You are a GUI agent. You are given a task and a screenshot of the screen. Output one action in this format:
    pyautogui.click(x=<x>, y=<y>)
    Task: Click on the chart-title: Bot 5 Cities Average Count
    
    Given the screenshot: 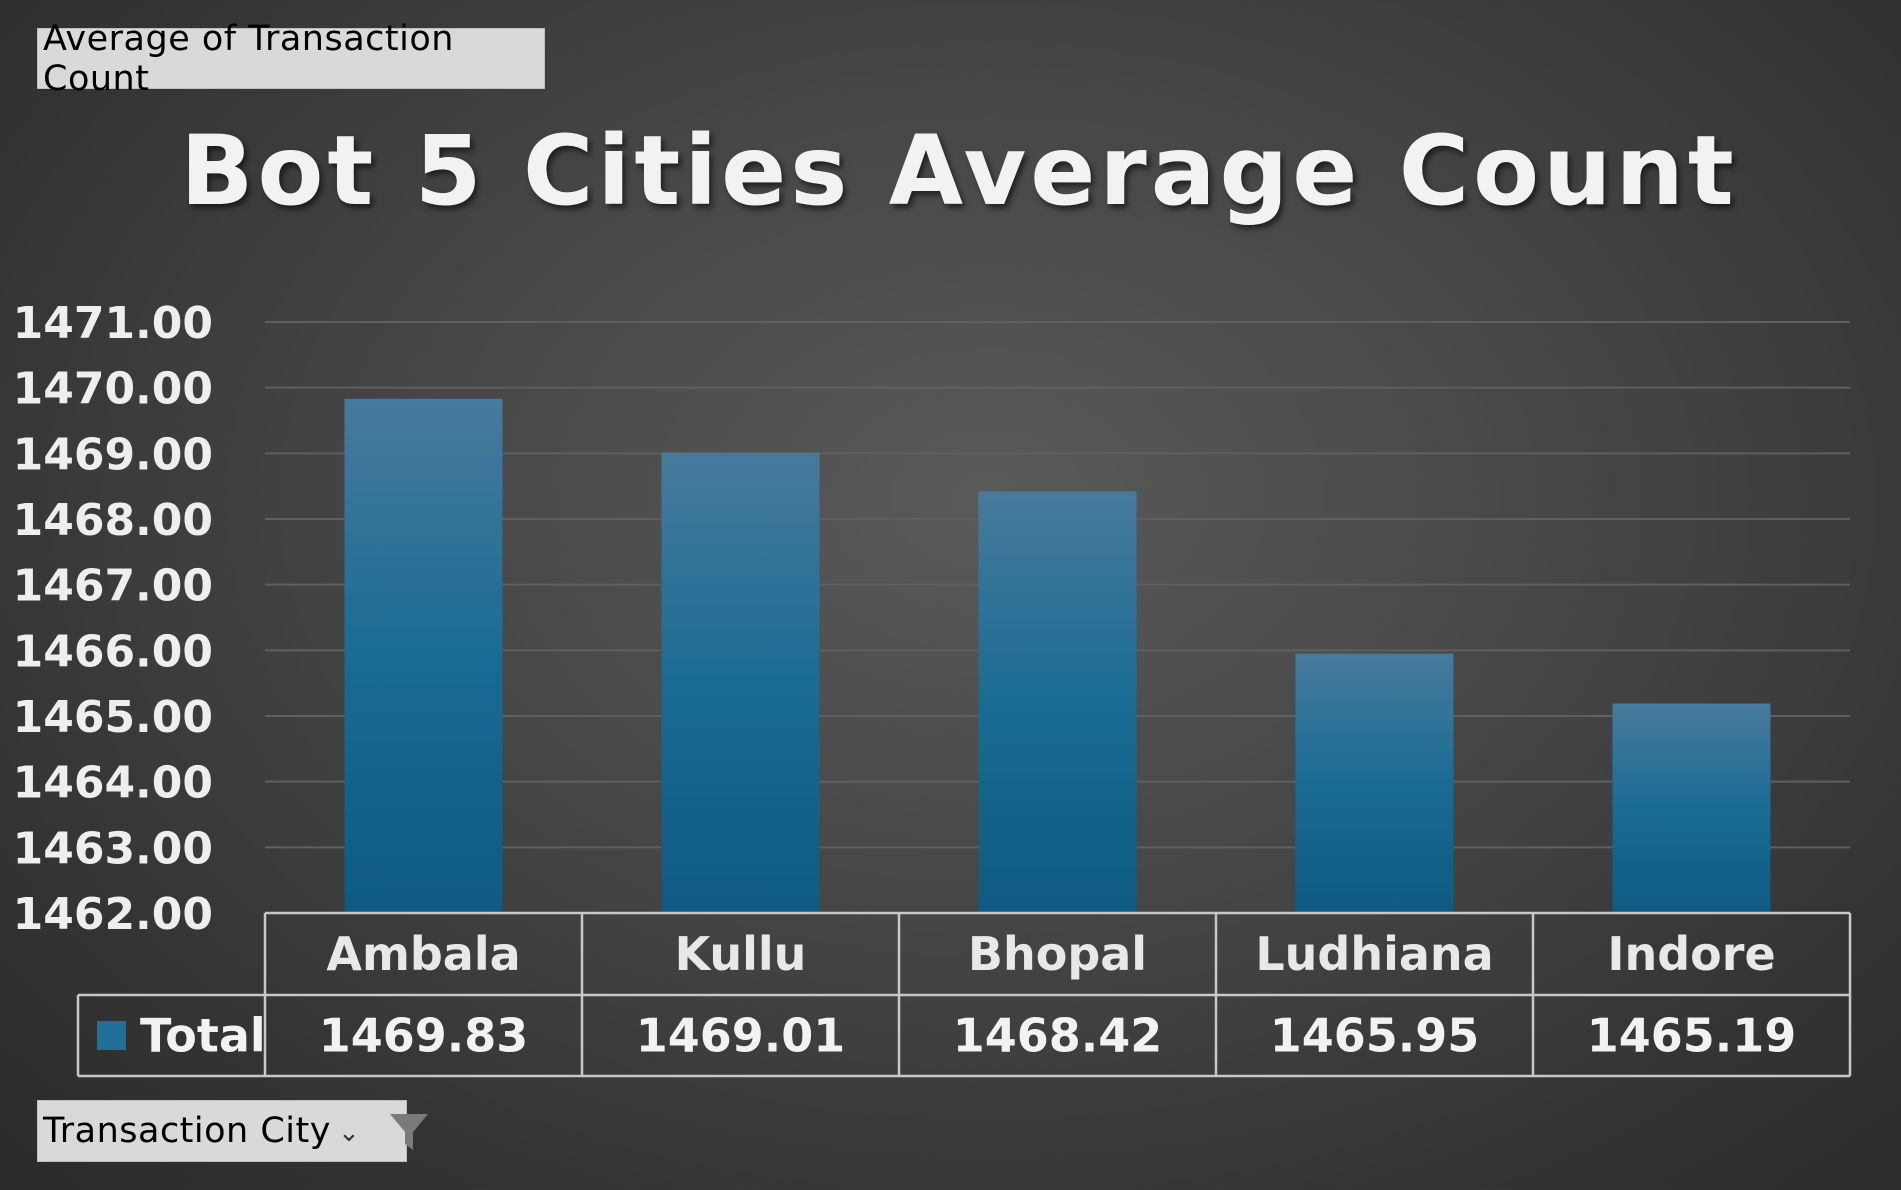 What is the action you would take?
    pyautogui.click(x=959, y=171)
    